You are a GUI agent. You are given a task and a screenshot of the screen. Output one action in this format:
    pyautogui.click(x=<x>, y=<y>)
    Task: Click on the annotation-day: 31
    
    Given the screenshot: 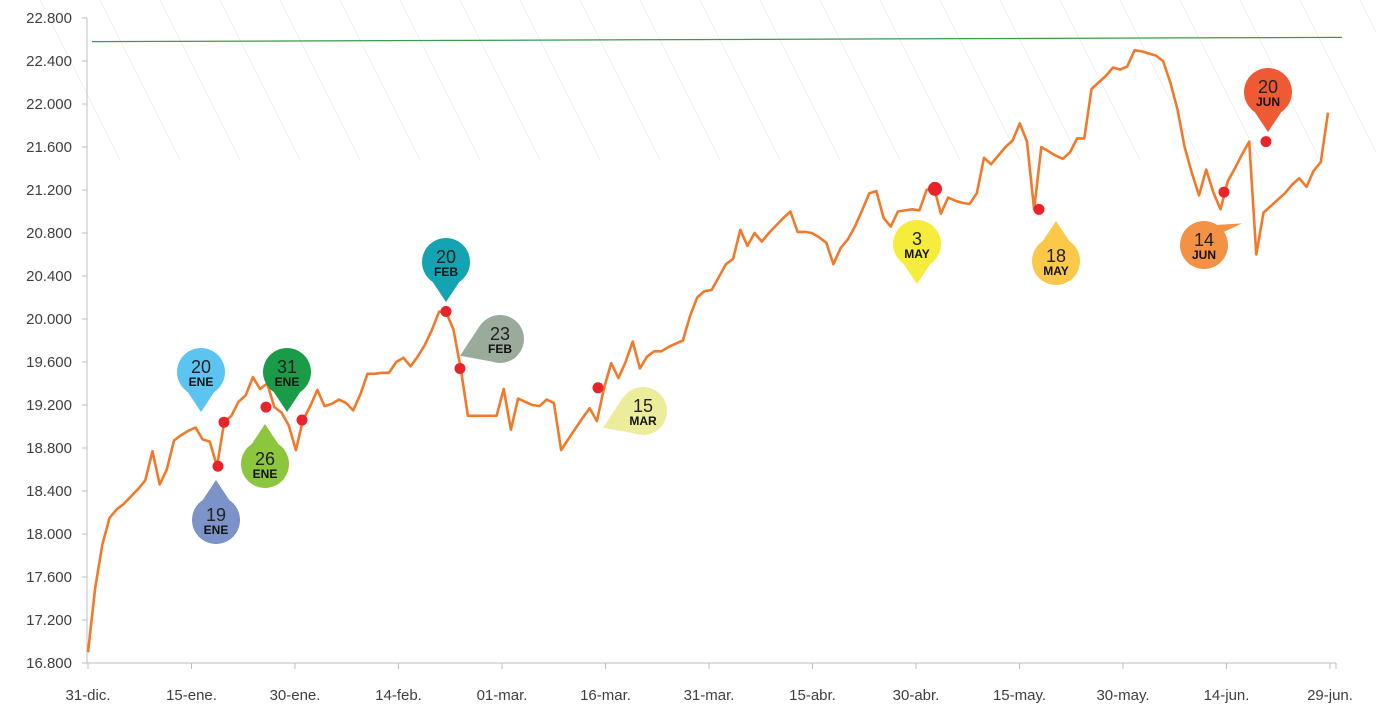 What is the action you would take?
    pyautogui.click(x=287, y=367)
    